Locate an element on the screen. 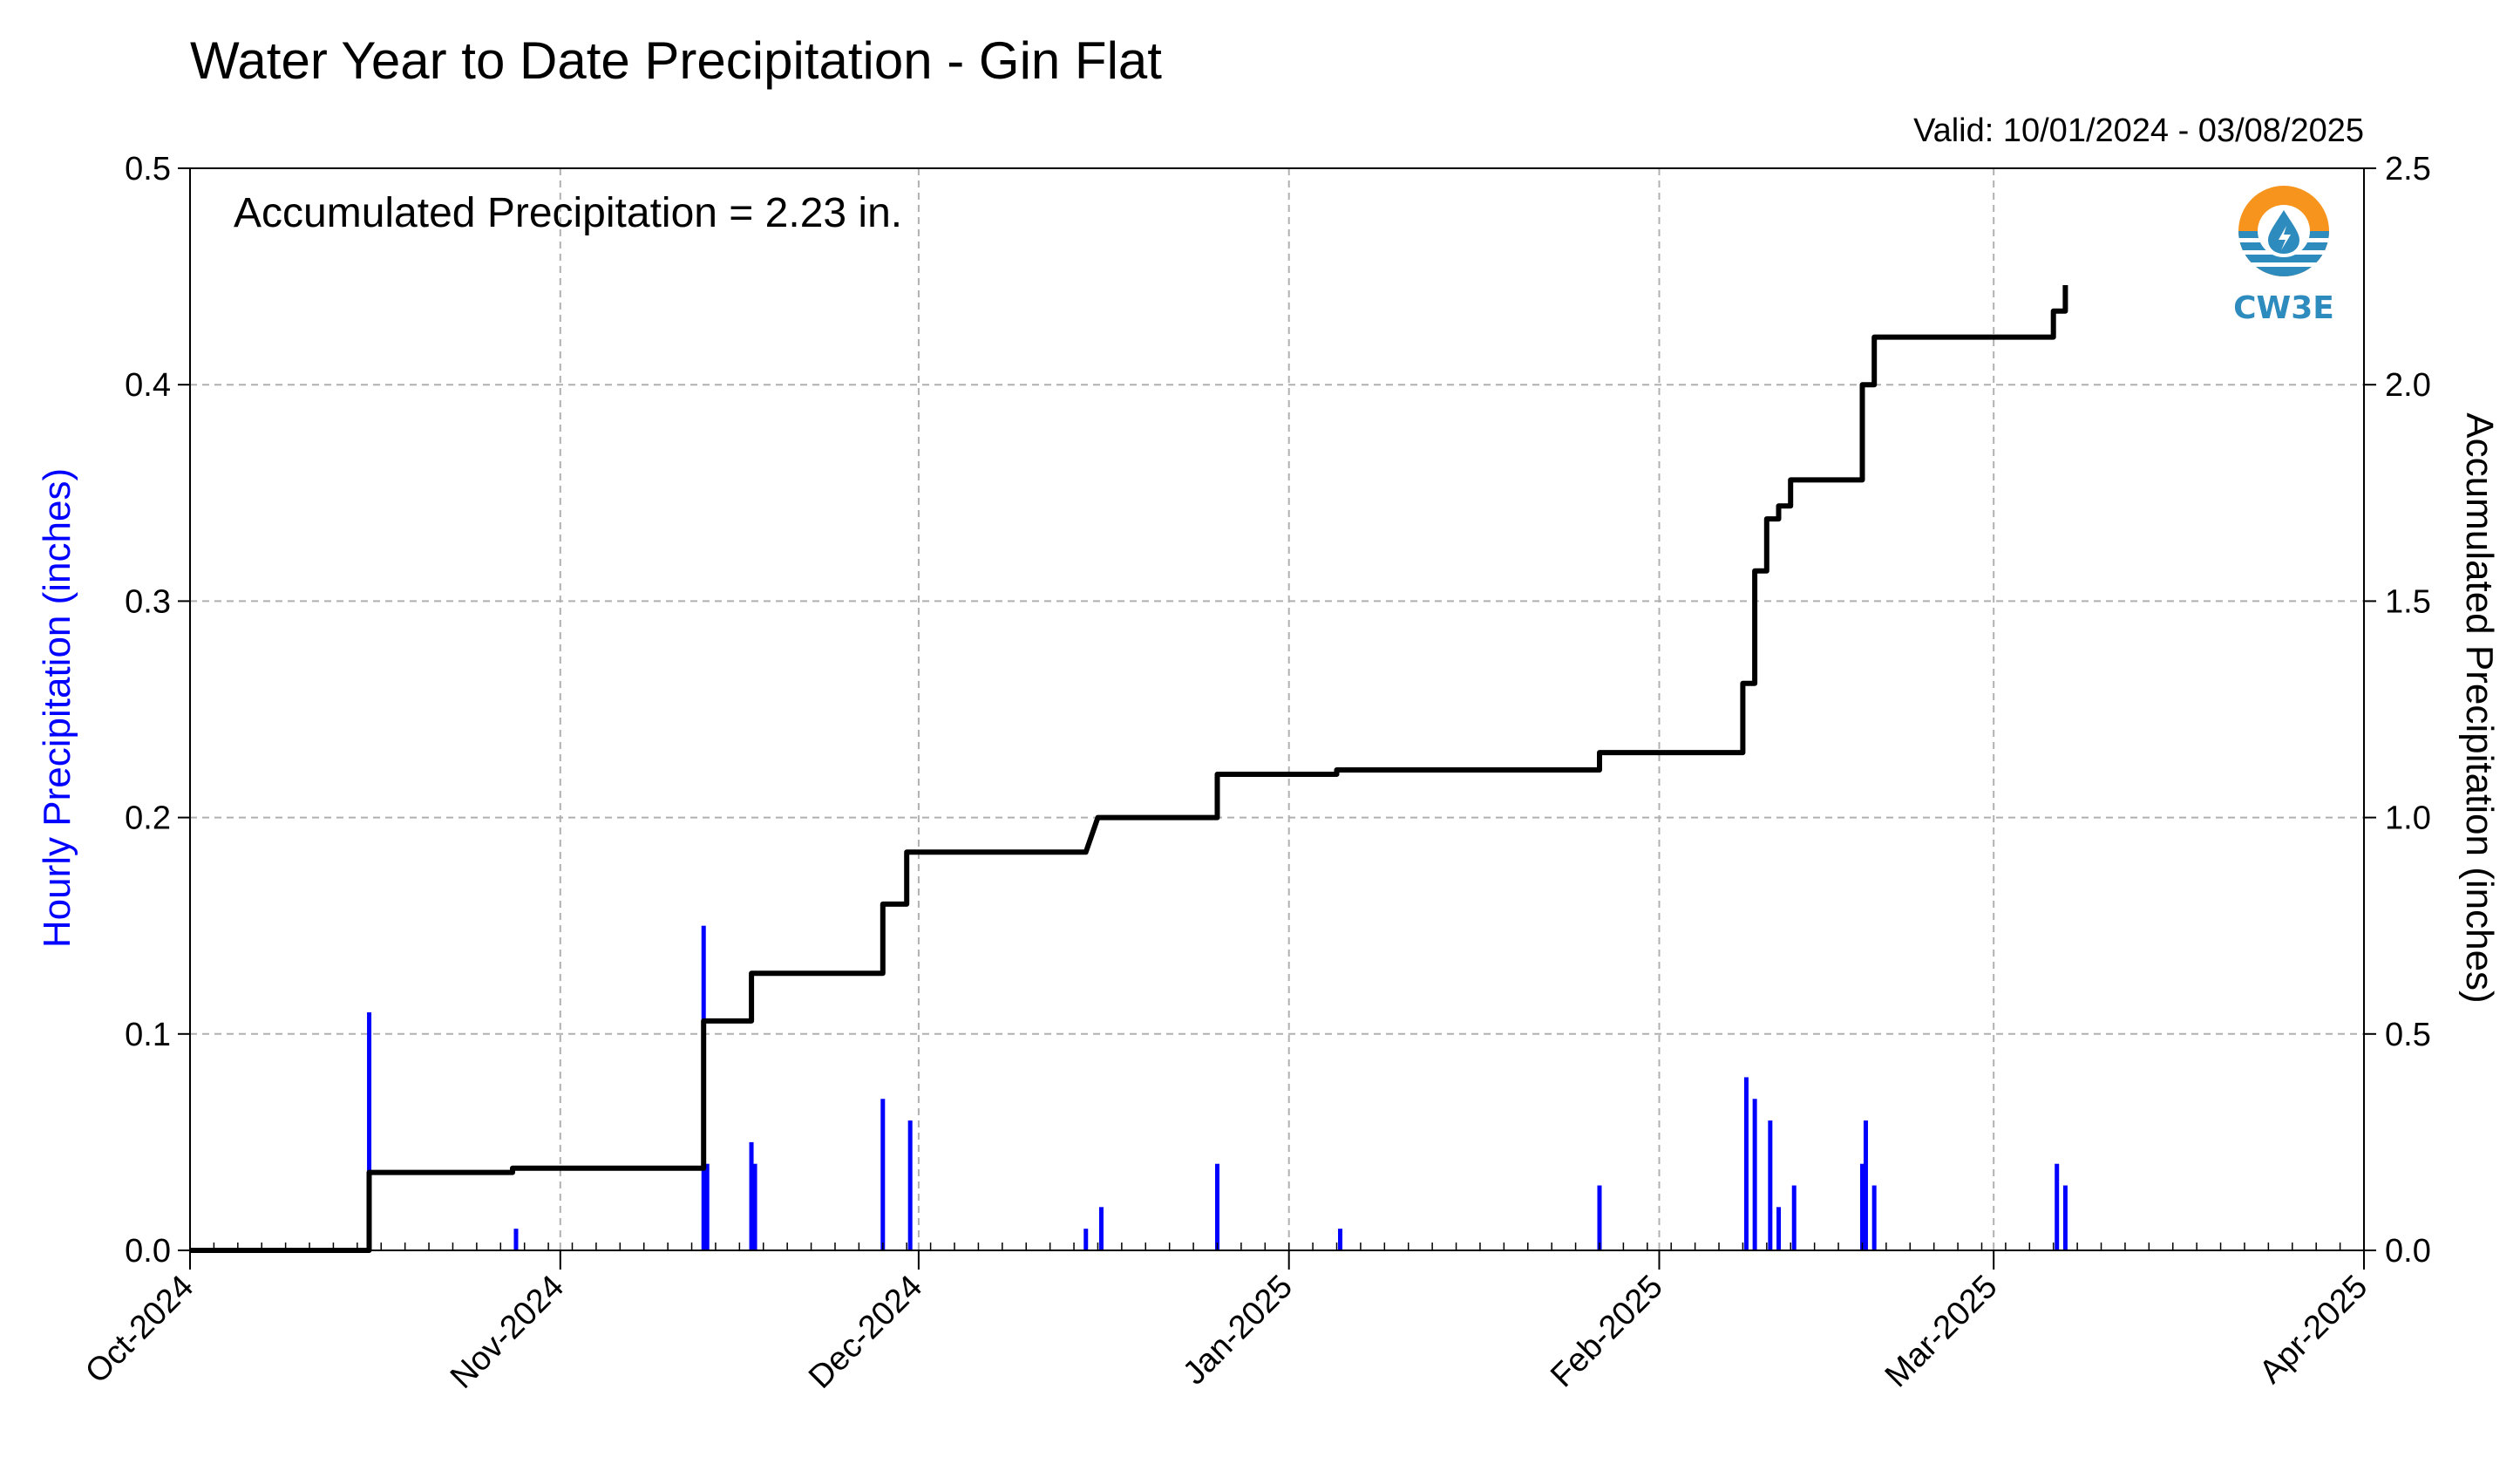  left-tick-label: 0.4 is located at coordinates (148, 385).